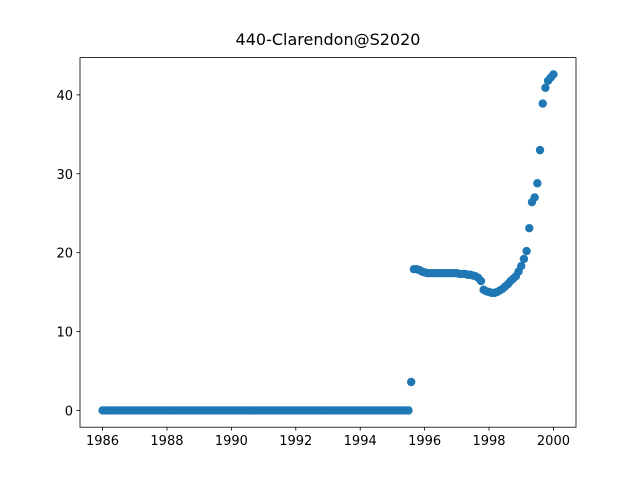 The height and width of the screenshot is (480, 640). What do you see at coordinates (360, 441) in the screenshot?
I see `x-tick-label: 1994` at bounding box center [360, 441].